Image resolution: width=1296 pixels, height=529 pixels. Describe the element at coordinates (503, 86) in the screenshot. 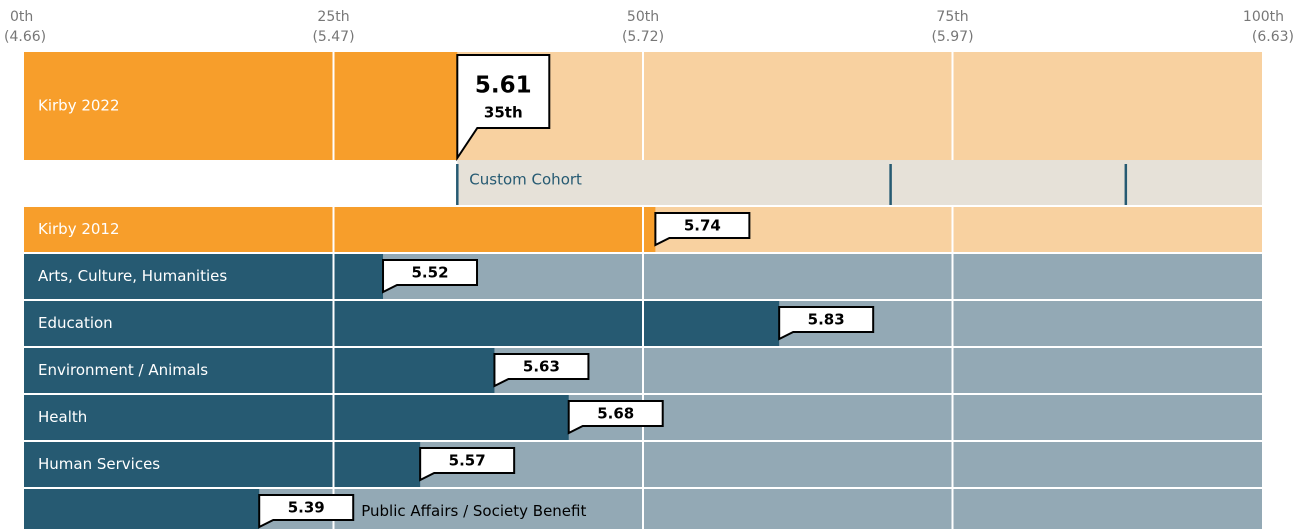

I see `callout-score: 5.61` at that location.